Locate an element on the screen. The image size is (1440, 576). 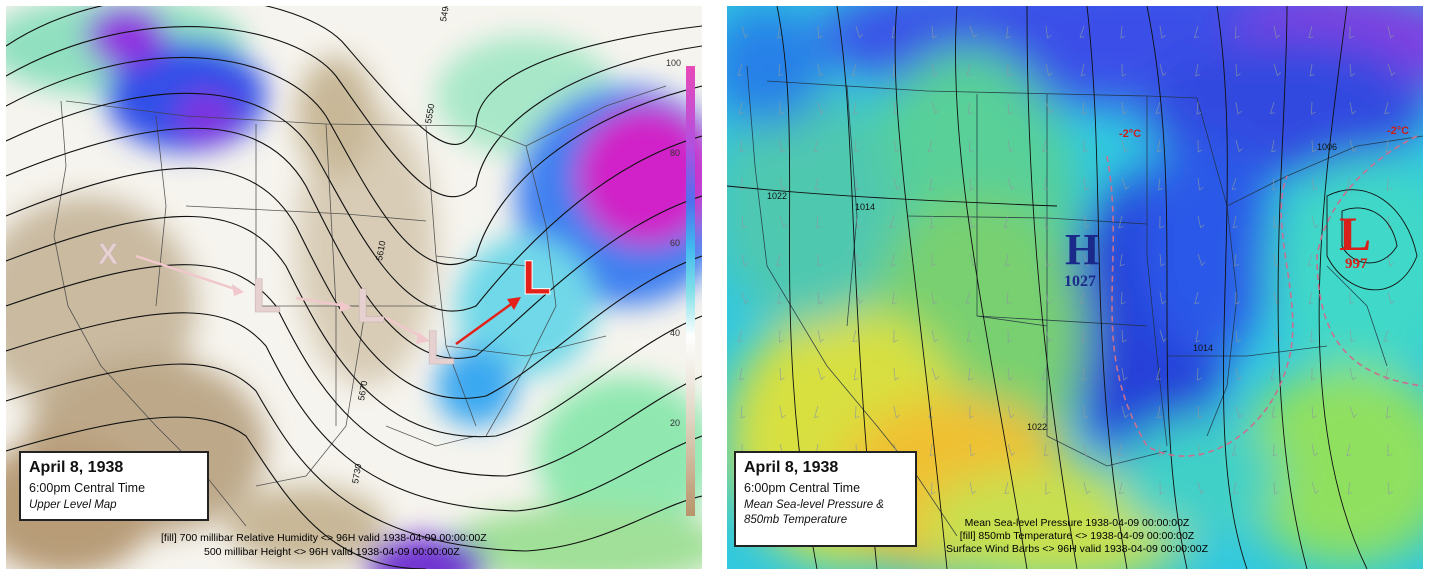
colorbar-tick: 20 is located at coordinates (675, 423).